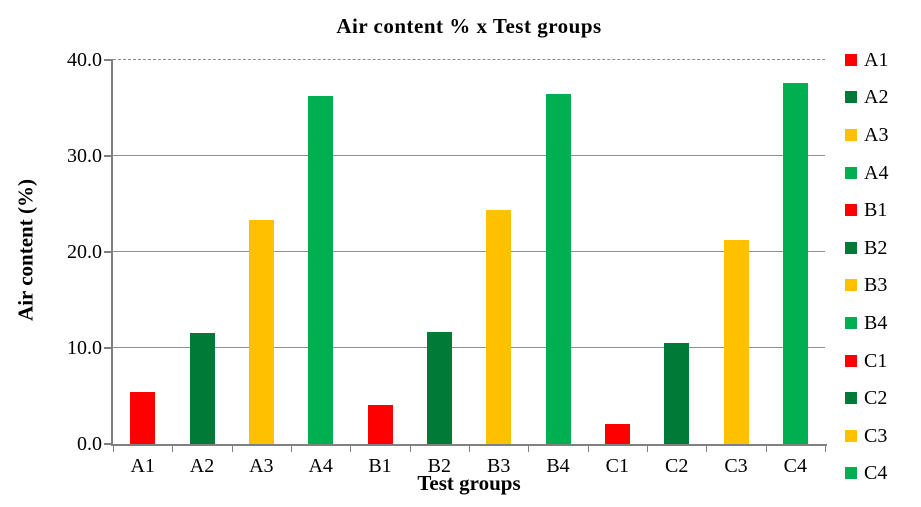  Describe the element at coordinates (84, 252) in the screenshot. I see `y-tick-label: 20.0` at that location.